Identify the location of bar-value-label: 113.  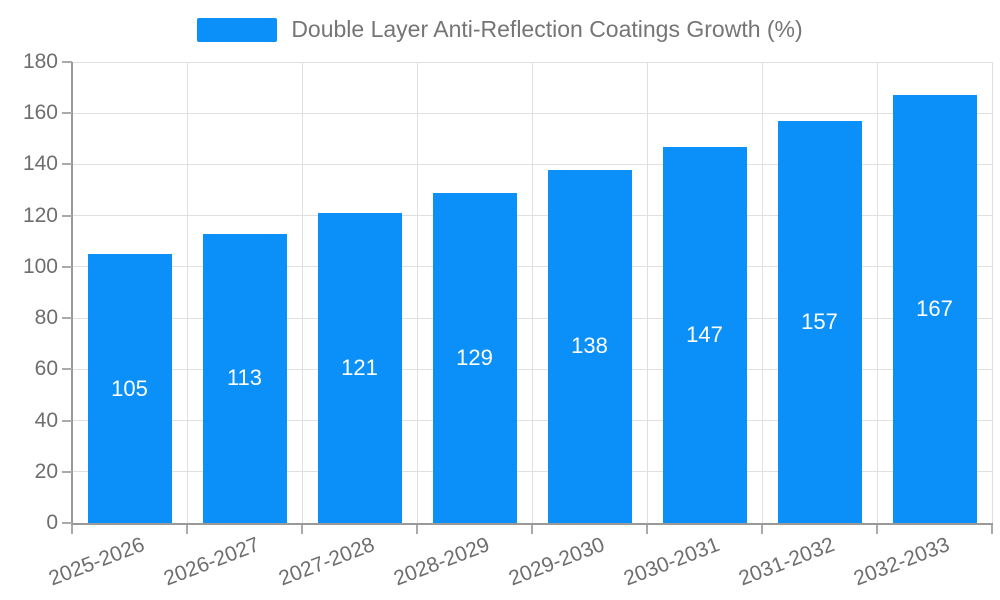
(244, 378).